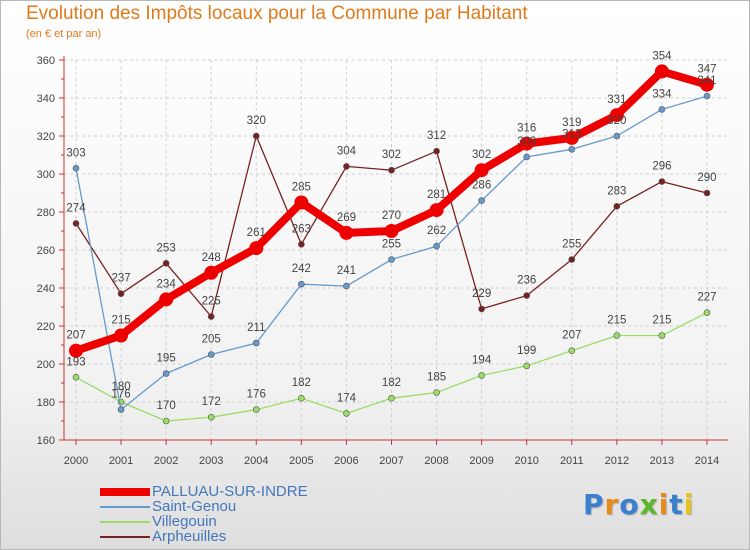 This screenshot has width=750, height=550. Describe the element at coordinates (256, 328) in the screenshot. I see `data-label: 211` at that location.